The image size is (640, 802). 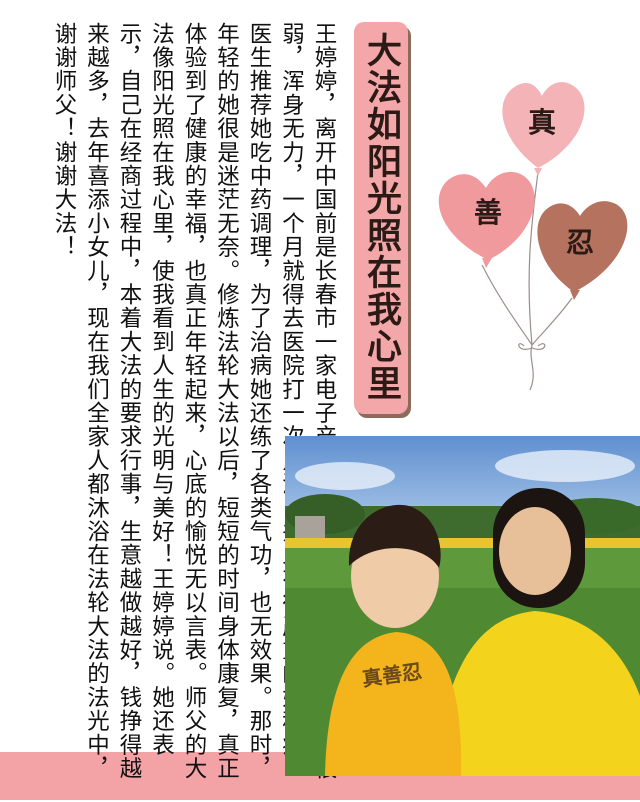 I want to click on balloon-label: 忍, so click(x=580, y=242).